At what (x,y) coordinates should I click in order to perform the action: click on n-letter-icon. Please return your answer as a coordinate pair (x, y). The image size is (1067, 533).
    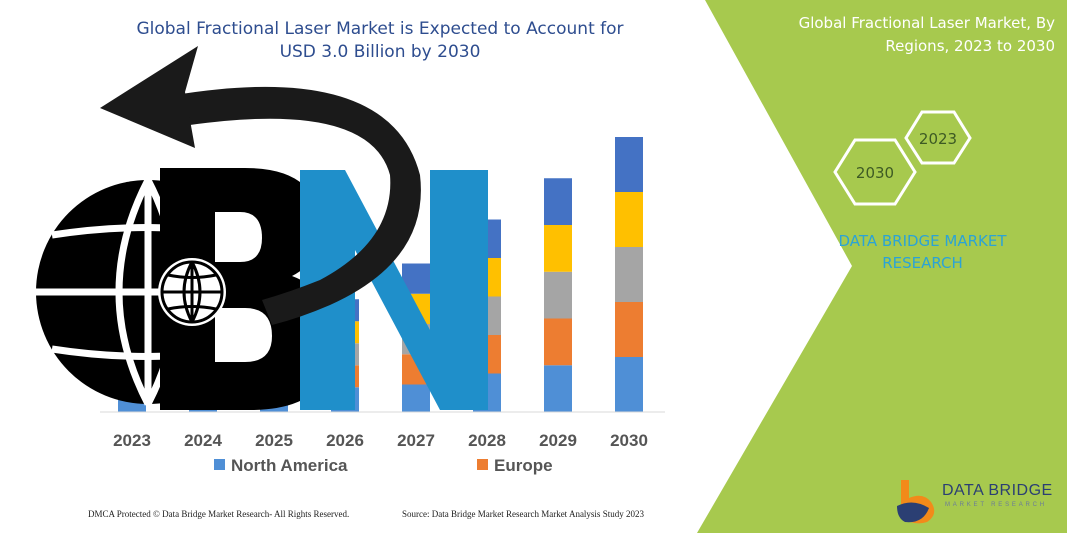
    Looking at the image, I should click on (394, 290).